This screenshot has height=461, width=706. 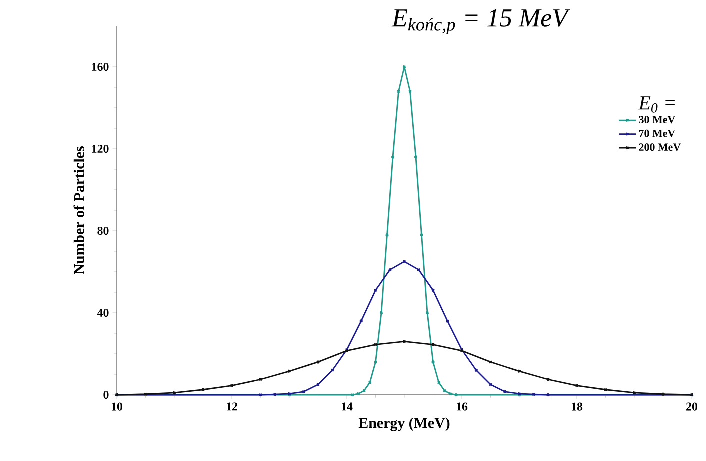 What do you see at coordinates (577, 406) in the screenshot?
I see `x-tick-label: 18` at bounding box center [577, 406].